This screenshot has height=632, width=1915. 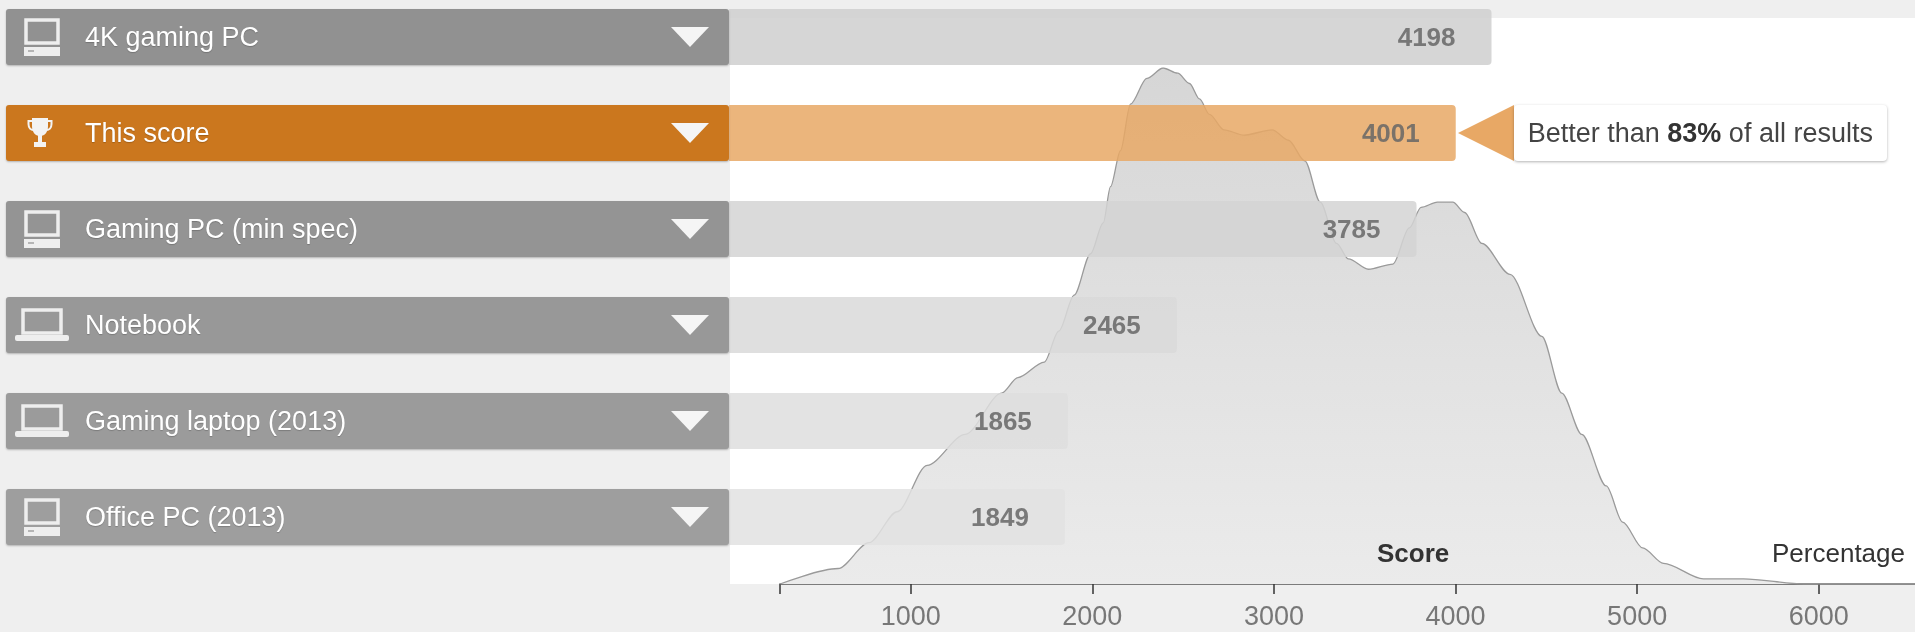 I want to click on annotation: Better than 83% of all results, so click(x=1700, y=133).